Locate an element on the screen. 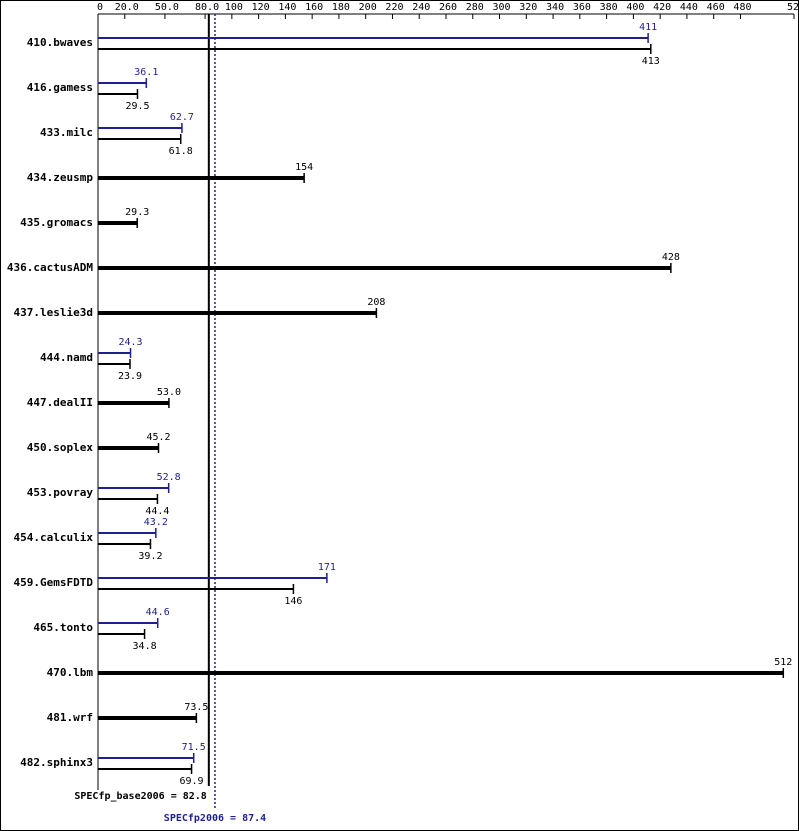  x-tick-label: 380 is located at coordinates (609, 7).